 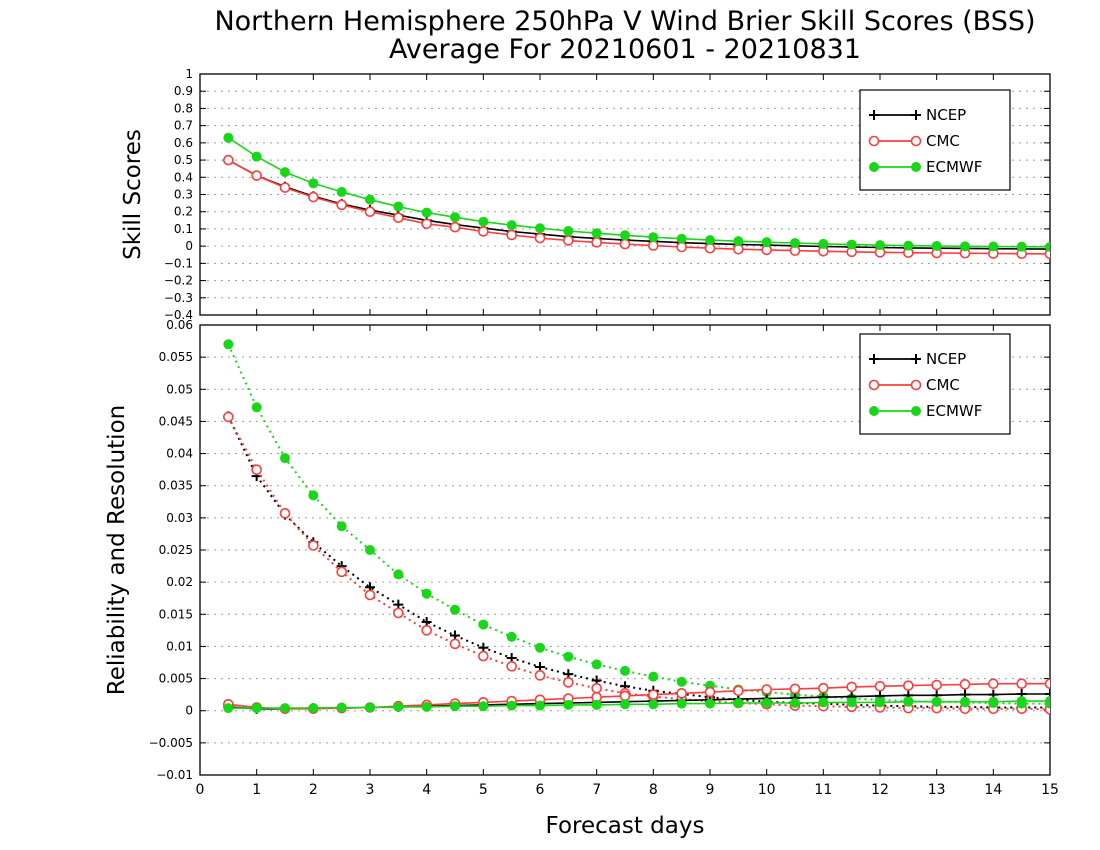 What do you see at coordinates (483, 790) in the screenshot?
I see `x-tick-label: 5` at bounding box center [483, 790].